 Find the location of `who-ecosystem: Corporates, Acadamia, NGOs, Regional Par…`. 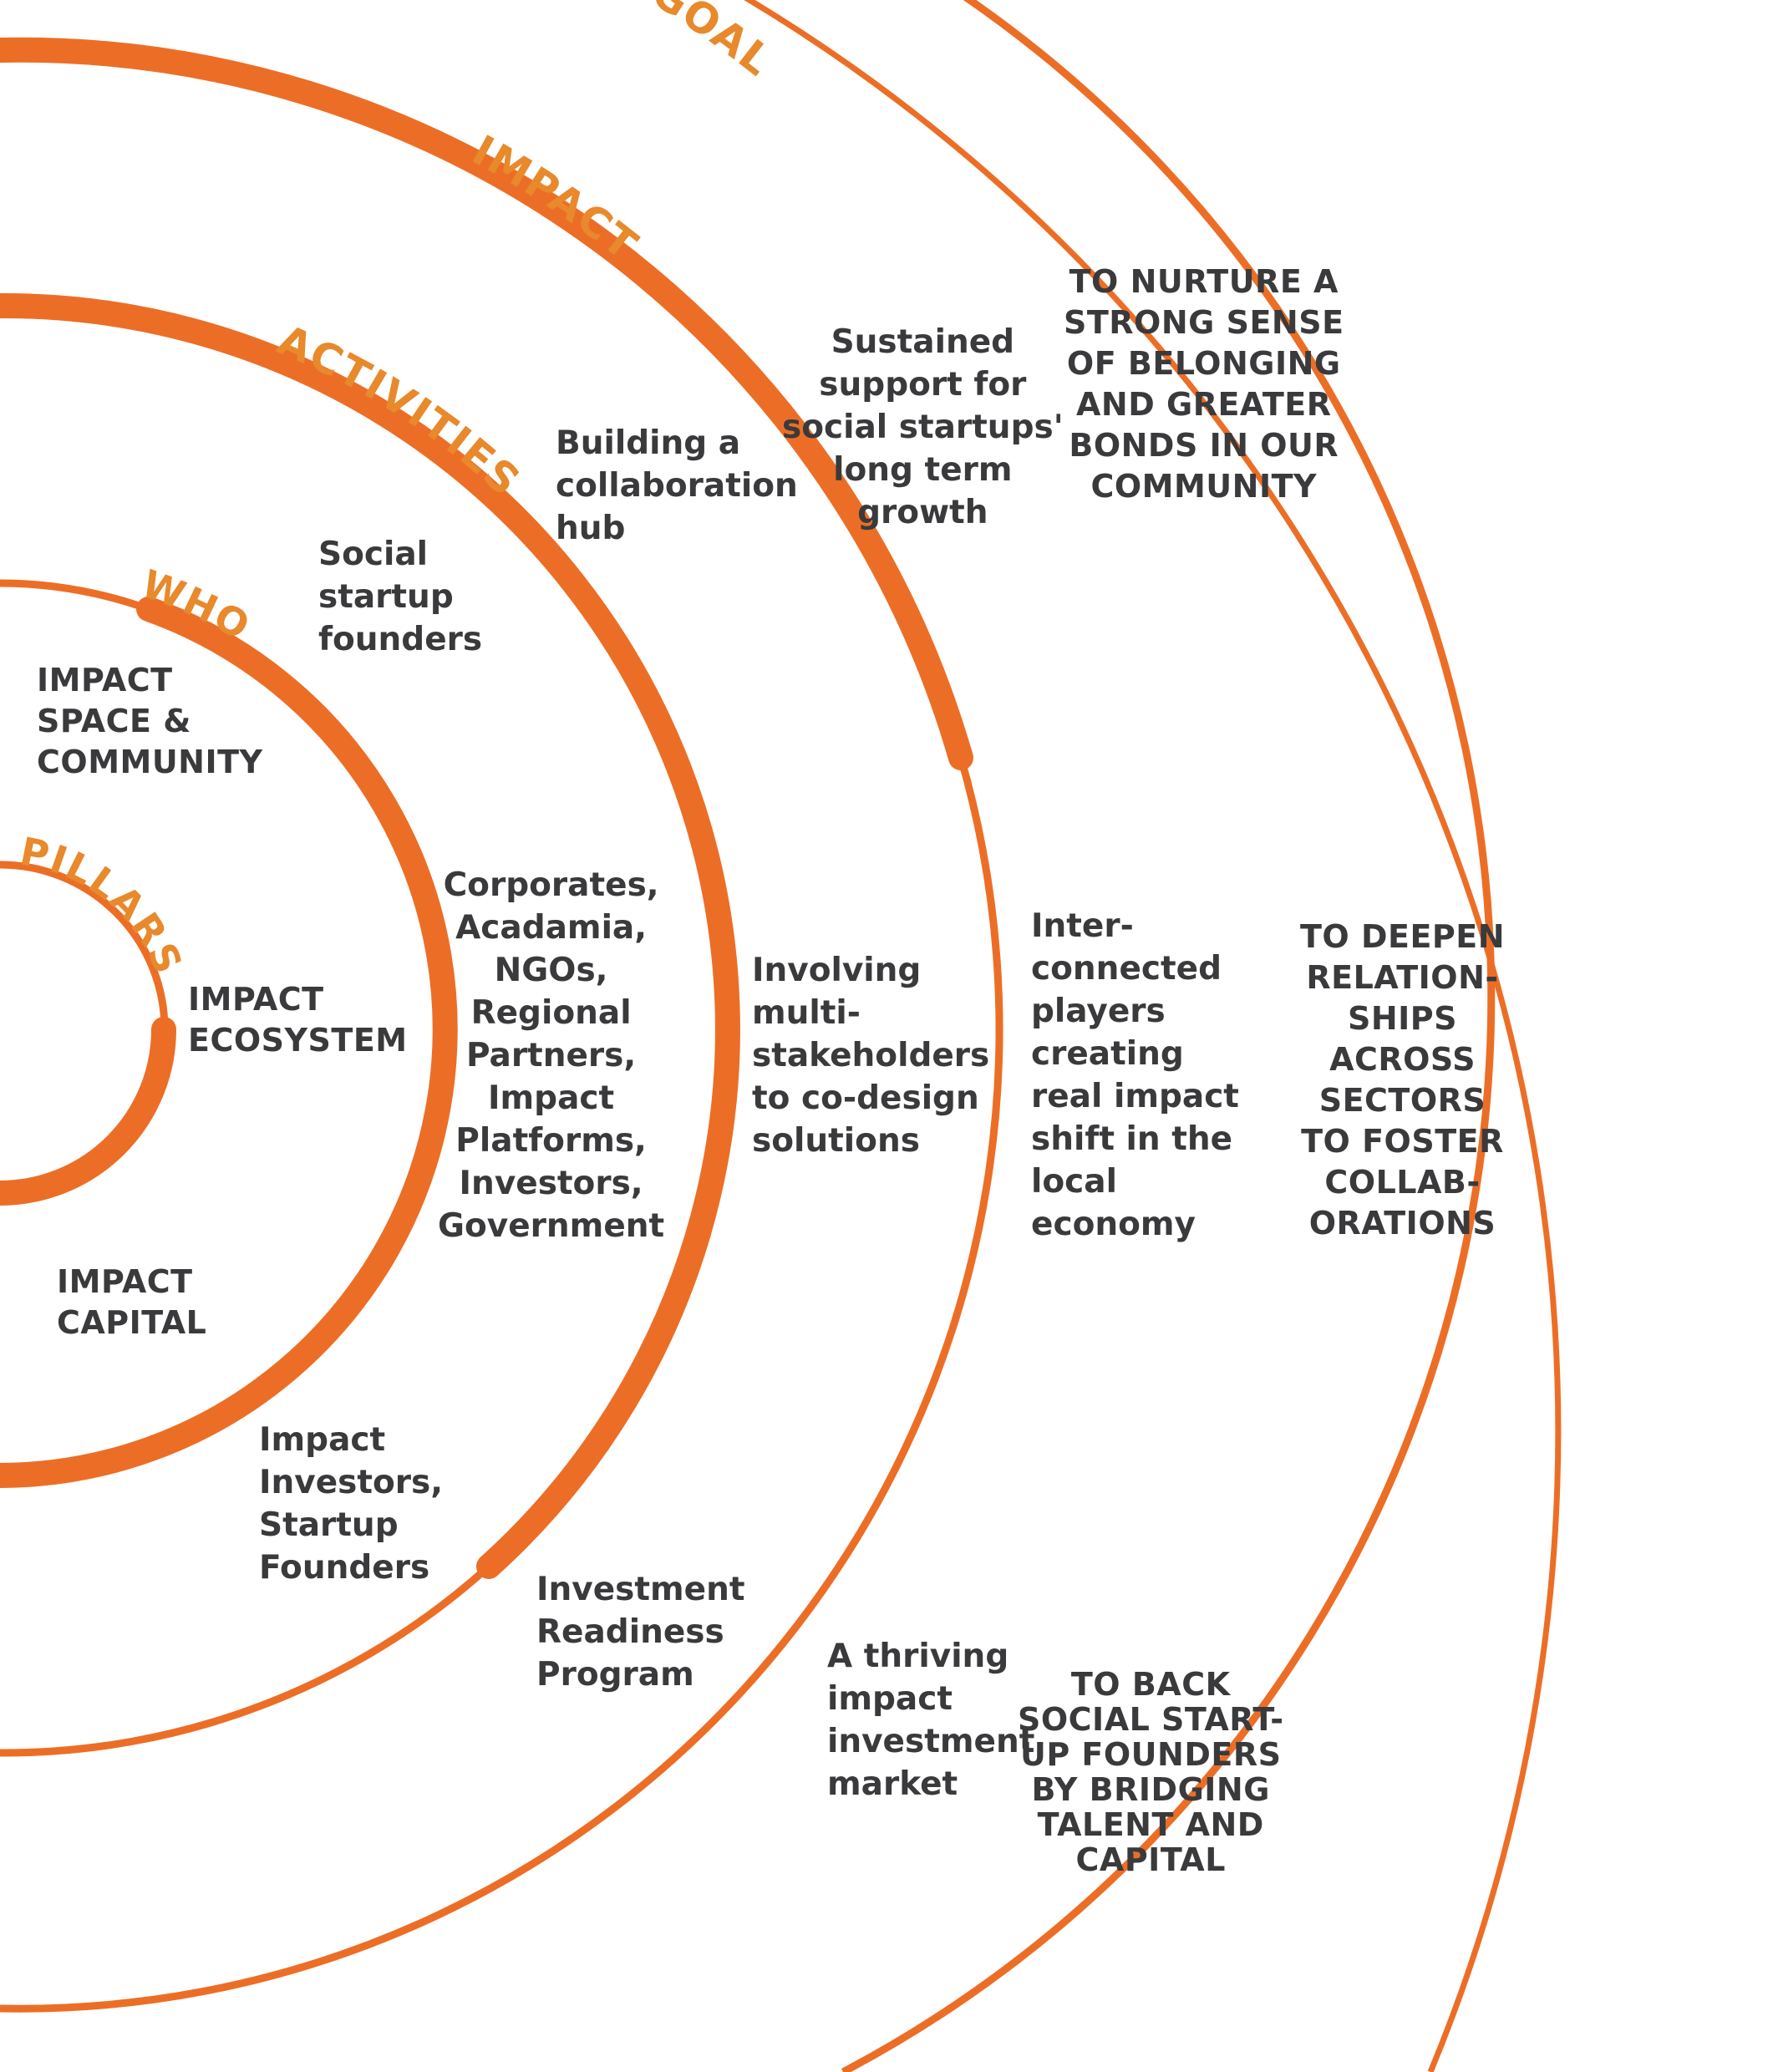

who-ecosystem: Corporates, Acadamia, NGOs, Regional Par… is located at coordinates (551, 1055).